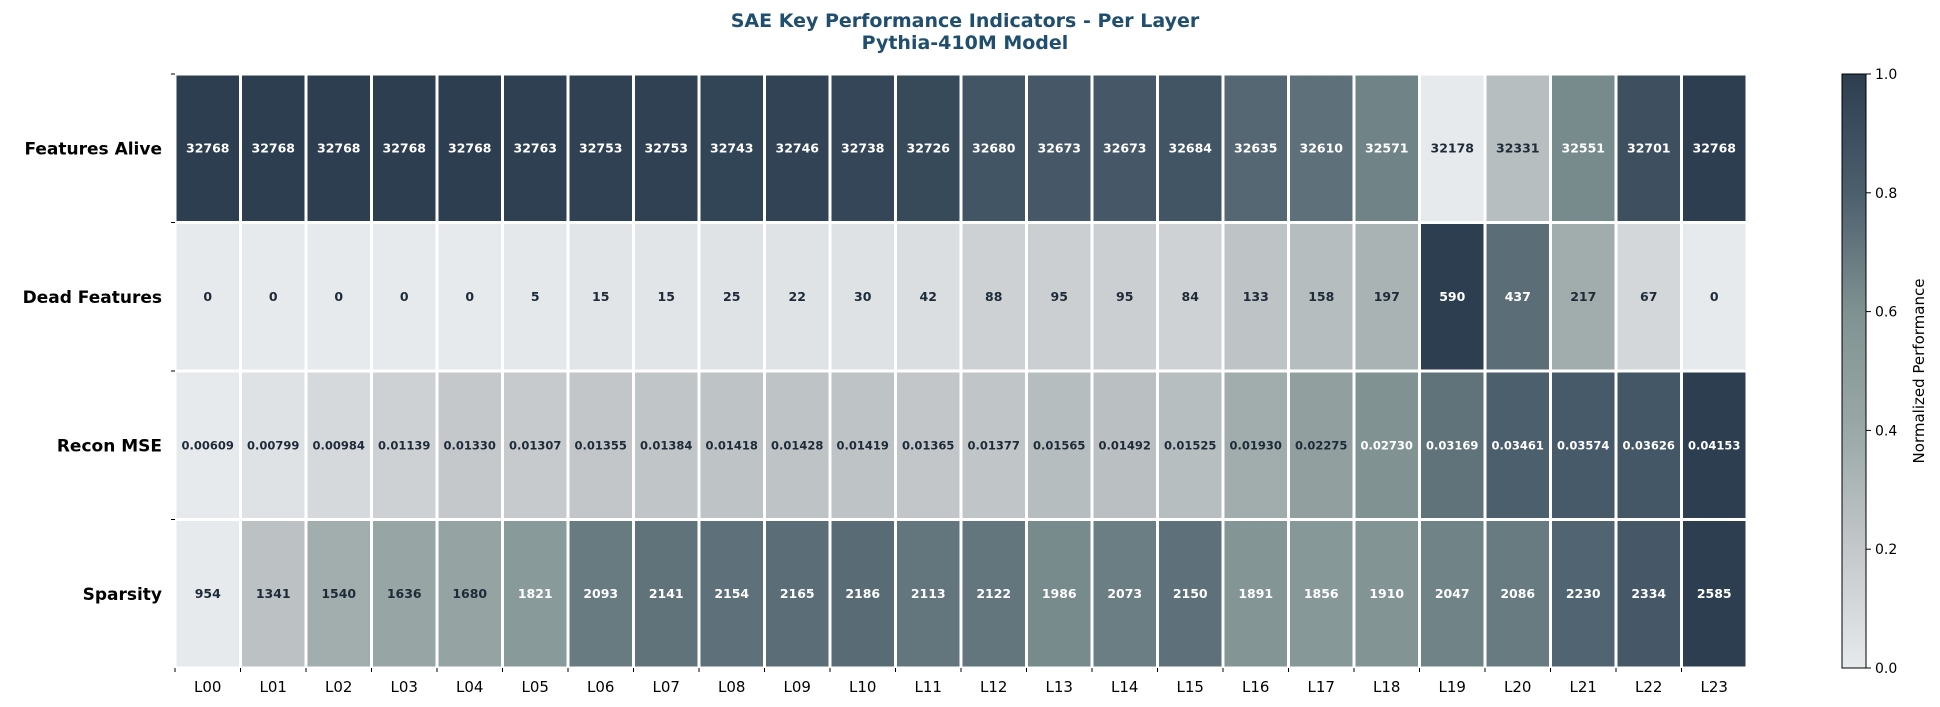 The image size is (1940, 707). What do you see at coordinates (1648, 296) in the screenshot?
I see `cell-value-label: 67` at bounding box center [1648, 296].